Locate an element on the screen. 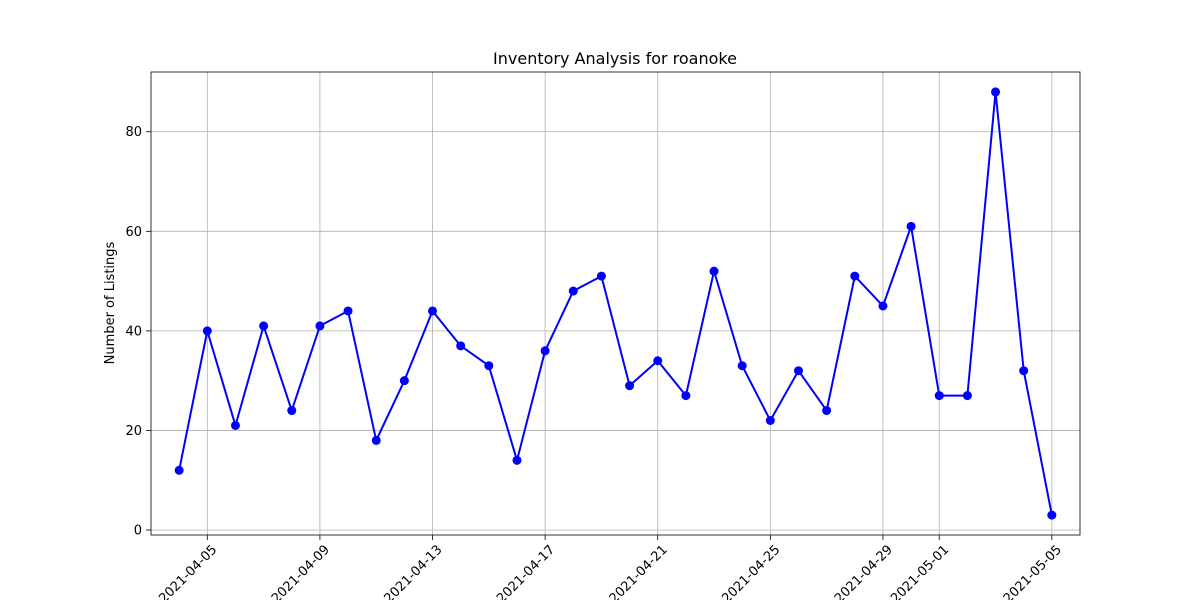 The image size is (1200, 600). x-tick-label: 2021-05-05 is located at coordinates (1033, 571).